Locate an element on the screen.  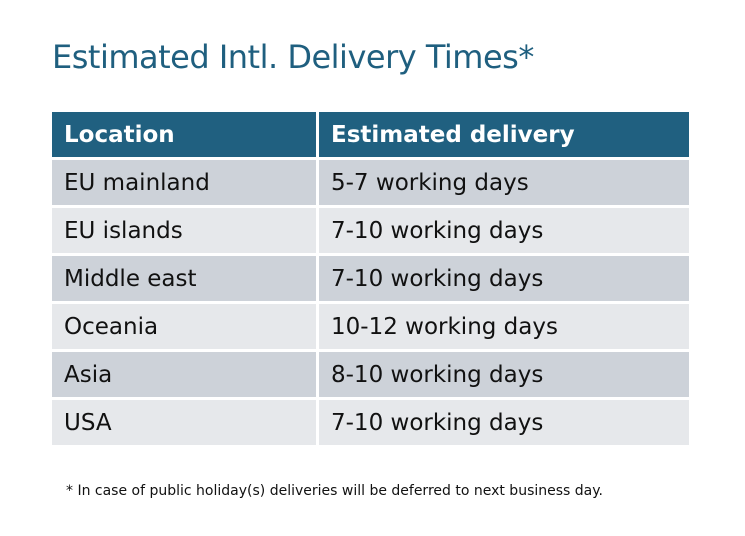
delivery-cell: 5-7 working days is located at coordinates (504, 182).